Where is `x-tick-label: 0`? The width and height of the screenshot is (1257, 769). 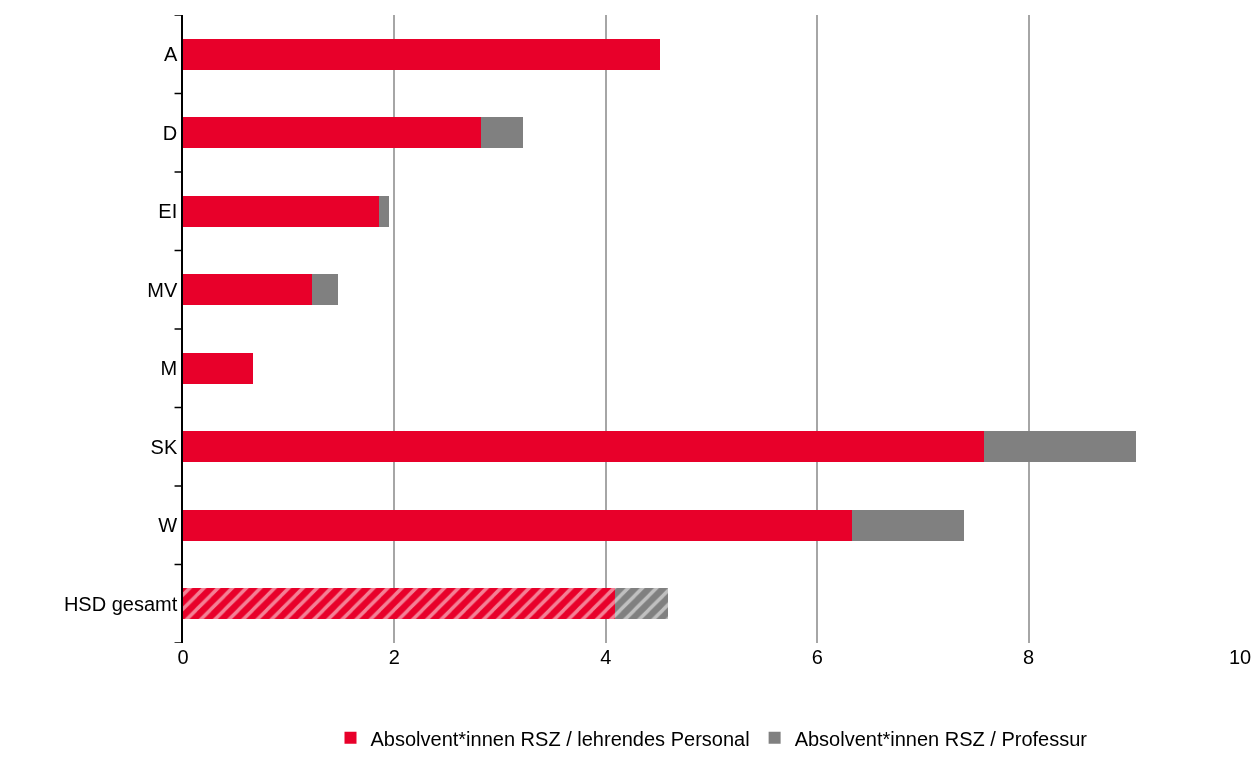 x-tick-label: 0 is located at coordinates (183, 657).